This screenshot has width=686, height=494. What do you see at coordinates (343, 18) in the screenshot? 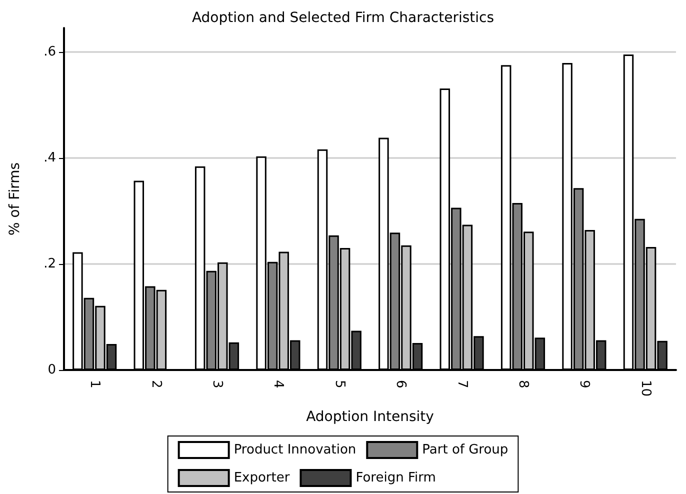
I see `chart-title: Adoption and Selected Firm Characteristics` at bounding box center [343, 18].